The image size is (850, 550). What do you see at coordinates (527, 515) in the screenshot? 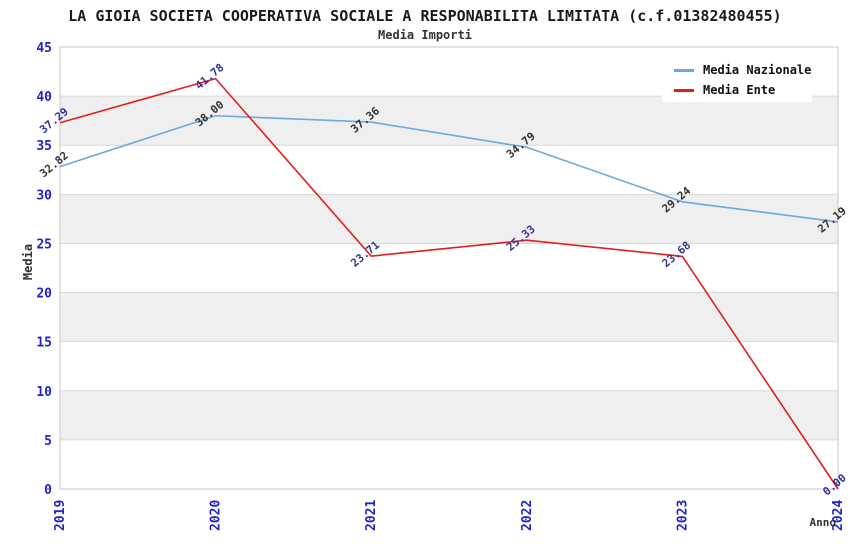
I see `x-tick-label: 2022` at bounding box center [527, 515].